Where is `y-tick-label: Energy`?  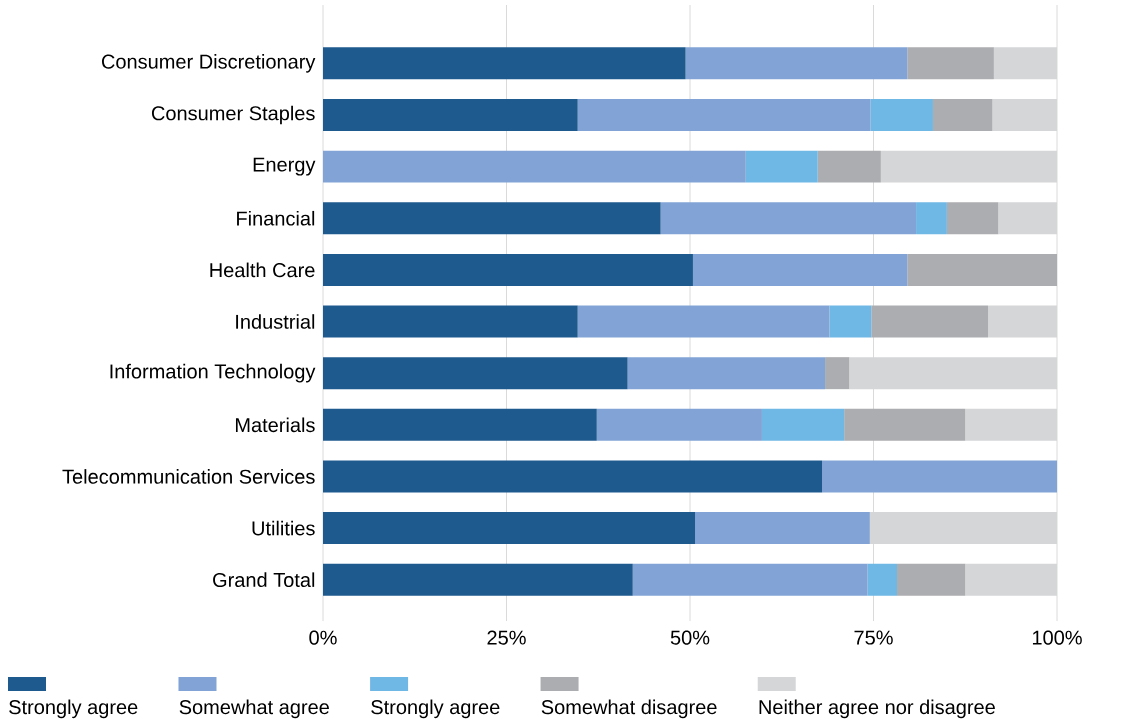
y-tick-label: Energy is located at coordinates (284, 166).